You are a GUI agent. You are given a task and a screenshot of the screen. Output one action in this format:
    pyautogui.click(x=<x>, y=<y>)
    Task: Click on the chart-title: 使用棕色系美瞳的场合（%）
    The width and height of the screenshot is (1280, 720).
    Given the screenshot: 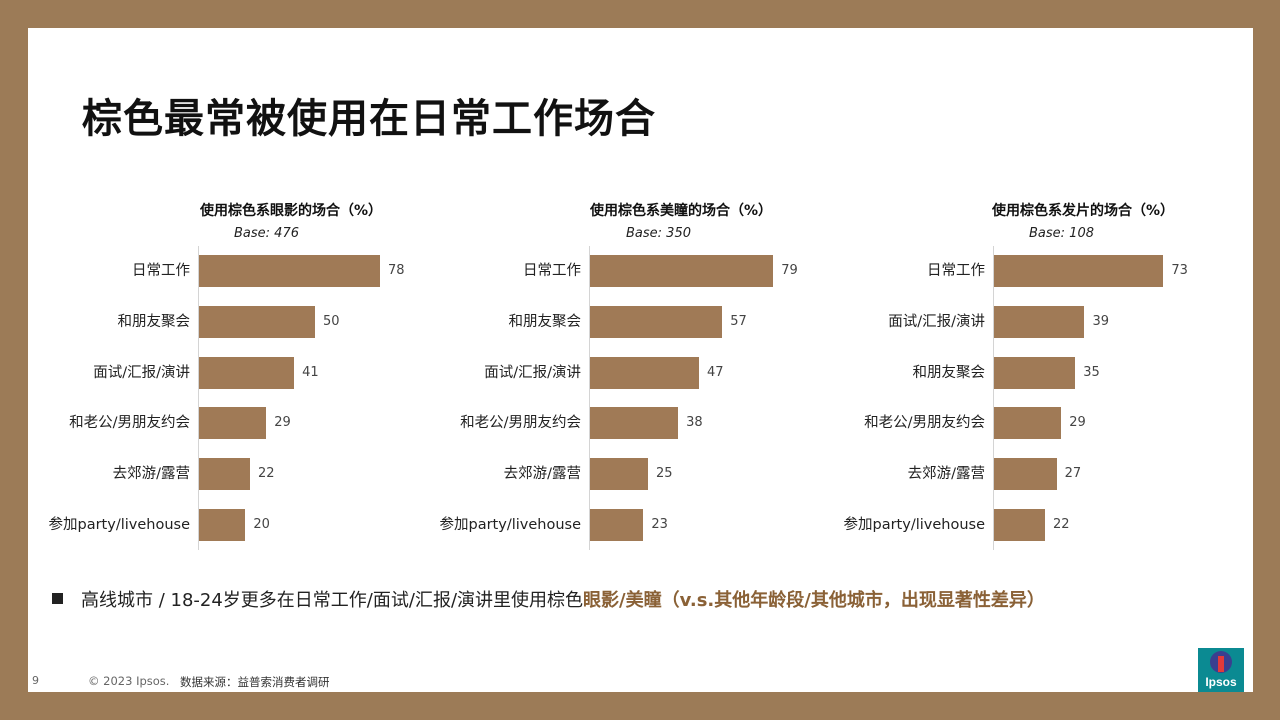 What is the action you would take?
    pyautogui.click(x=681, y=211)
    